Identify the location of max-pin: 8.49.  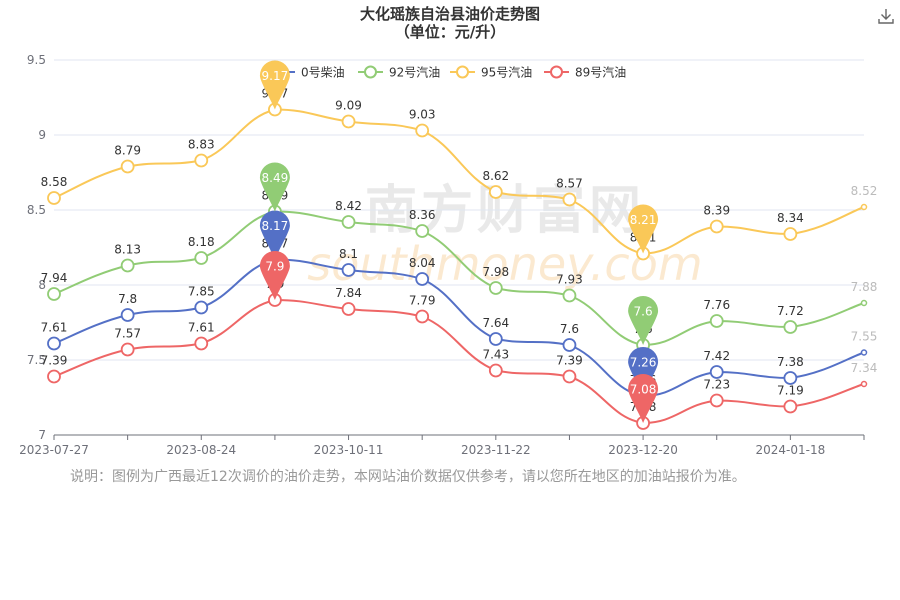
(274, 187).